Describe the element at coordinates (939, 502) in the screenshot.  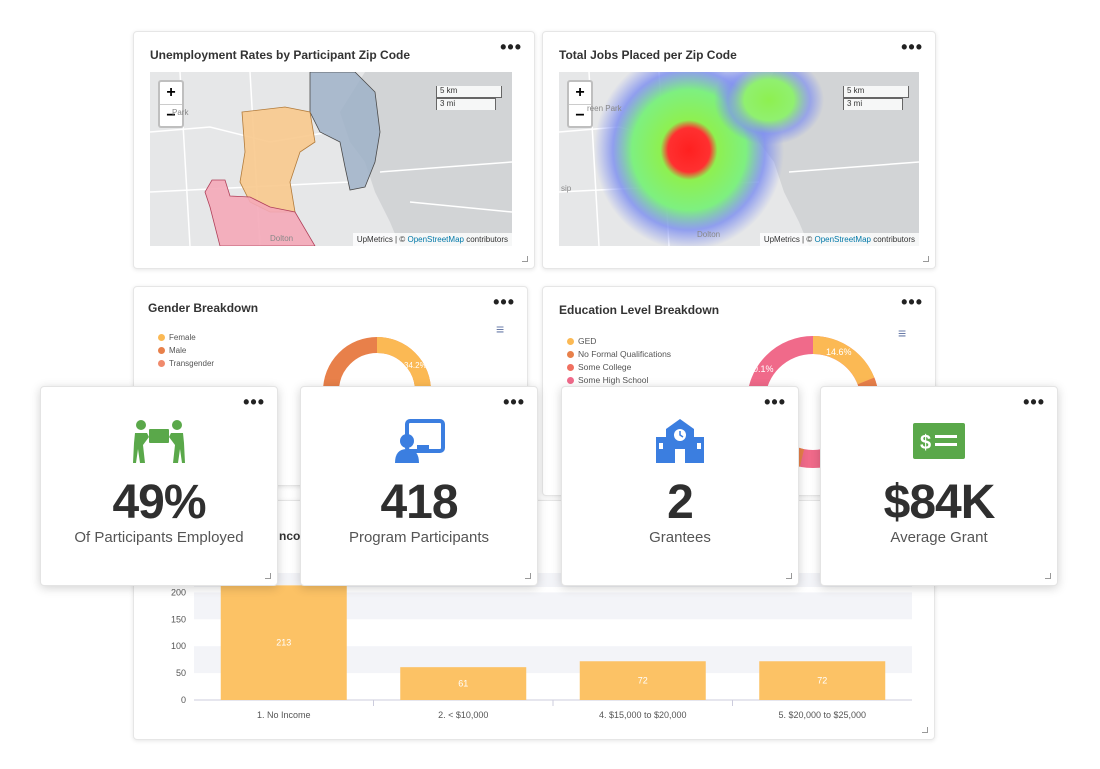
I see `kpi-value: $84K` at that location.